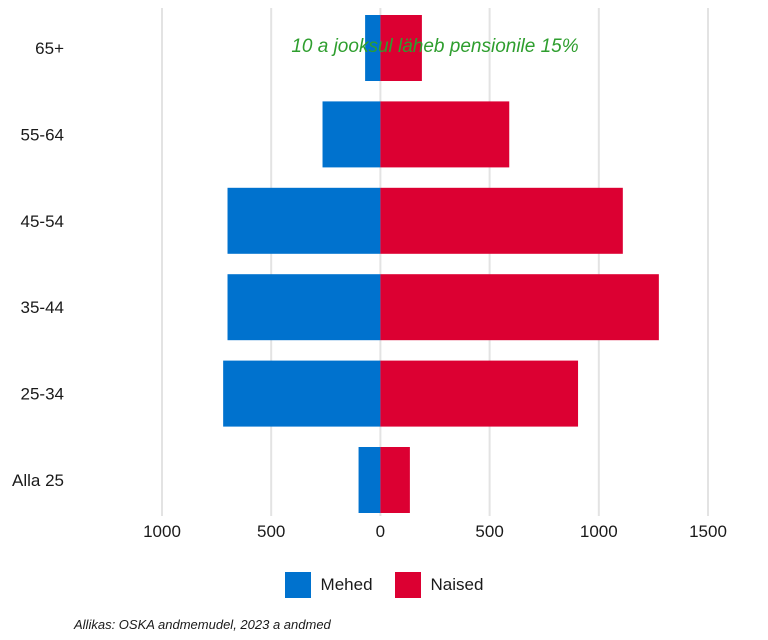 Image resolution: width=768 pixels, height=640 pixels. What do you see at coordinates (202, 624) in the screenshot?
I see `source-note: Allikas: OSKA andmemudel, 2023 a andmed` at bounding box center [202, 624].